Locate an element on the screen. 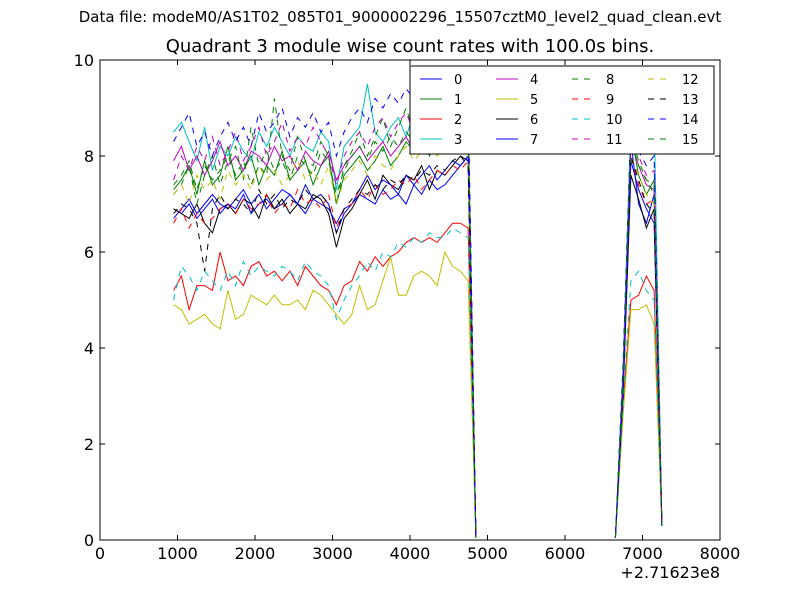 Image resolution: width=800 pixels, height=600 pixels. series-10-line is located at coordinates (638, 404).